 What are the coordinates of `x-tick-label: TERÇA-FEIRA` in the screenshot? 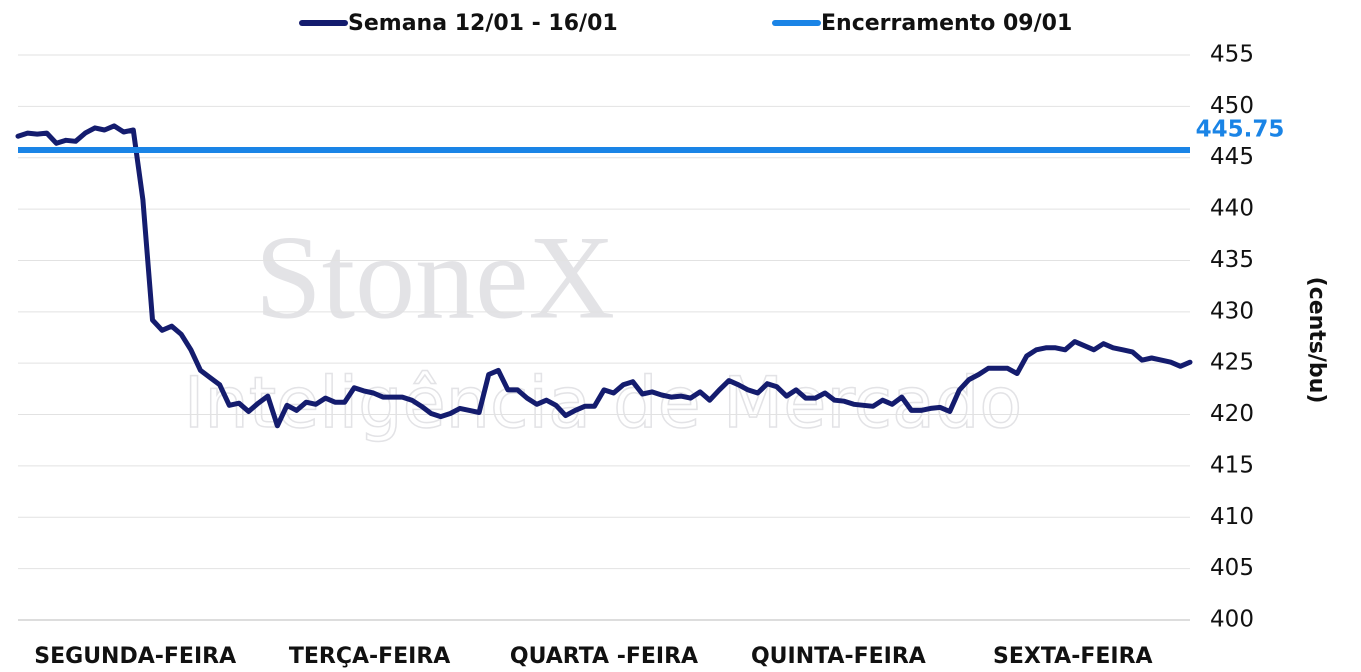 It's located at (370, 656).